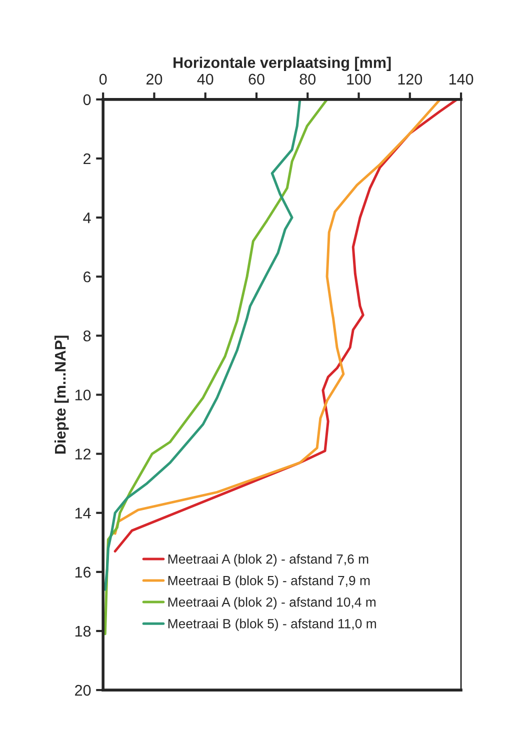 This screenshot has height=742, width=518. Describe the element at coordinates (87, 276) in the screenshot. I see `y-tick-label: 6` at that location.